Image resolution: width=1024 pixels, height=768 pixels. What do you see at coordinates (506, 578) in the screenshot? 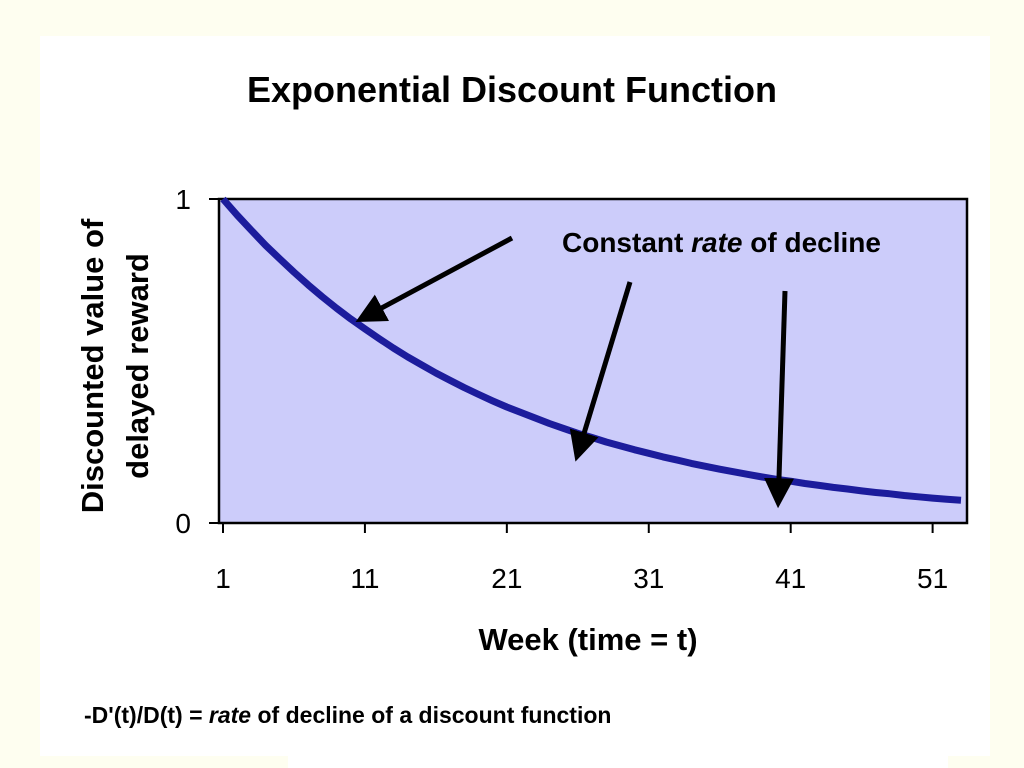
I see `x-tick-label-21: 21` at bounding box center [506, 578].